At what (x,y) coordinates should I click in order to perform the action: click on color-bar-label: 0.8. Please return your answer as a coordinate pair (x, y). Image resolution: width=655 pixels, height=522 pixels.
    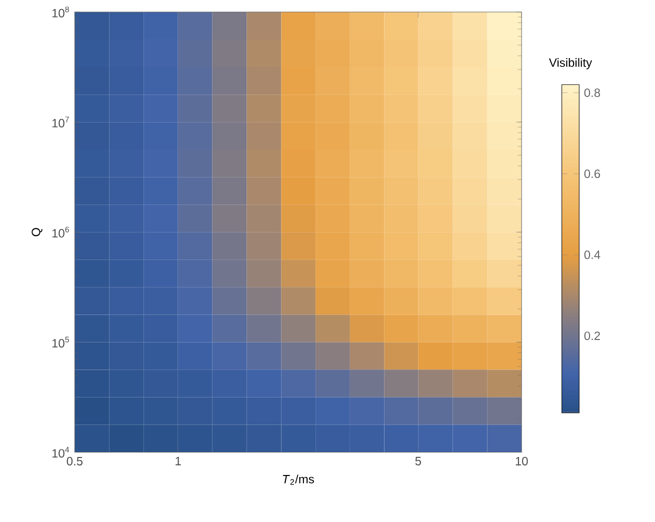
    Looking at the image, I should click on (592, 93).